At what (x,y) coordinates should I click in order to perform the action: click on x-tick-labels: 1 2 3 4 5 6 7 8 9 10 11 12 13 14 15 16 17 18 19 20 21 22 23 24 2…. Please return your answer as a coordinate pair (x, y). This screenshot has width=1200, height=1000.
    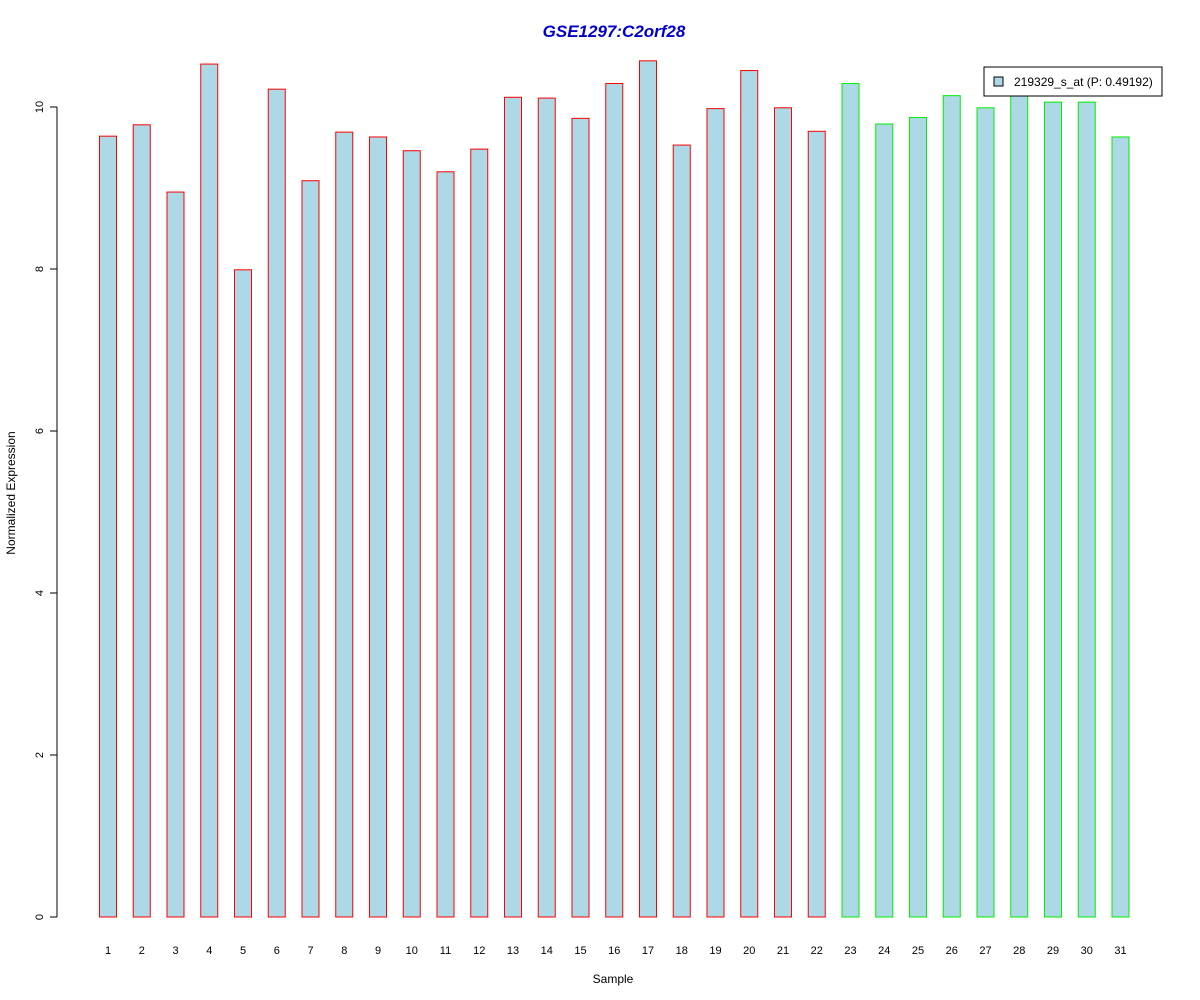
    Looking at the image, I should click on (616, 951).